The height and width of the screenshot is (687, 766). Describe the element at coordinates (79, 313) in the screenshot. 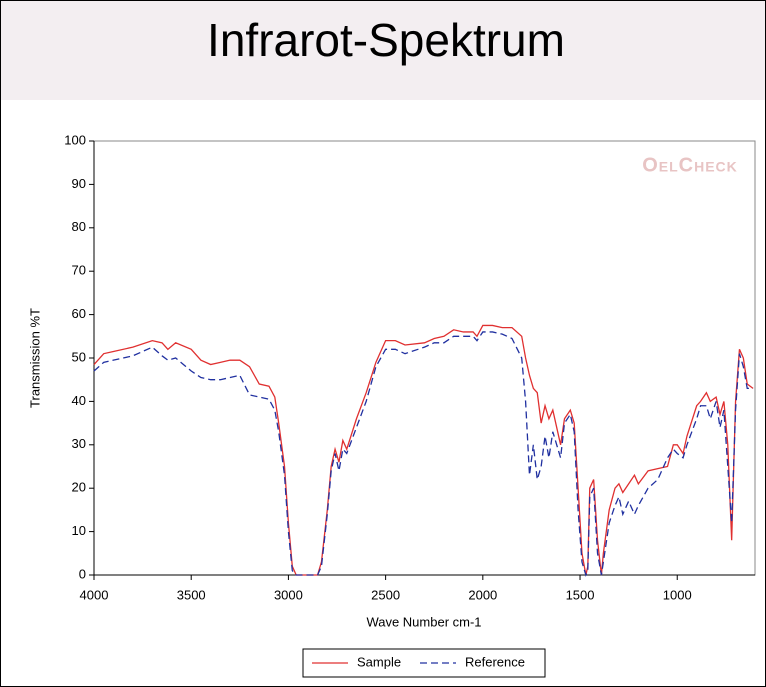

I see `y-tick-label: 60` at that location.